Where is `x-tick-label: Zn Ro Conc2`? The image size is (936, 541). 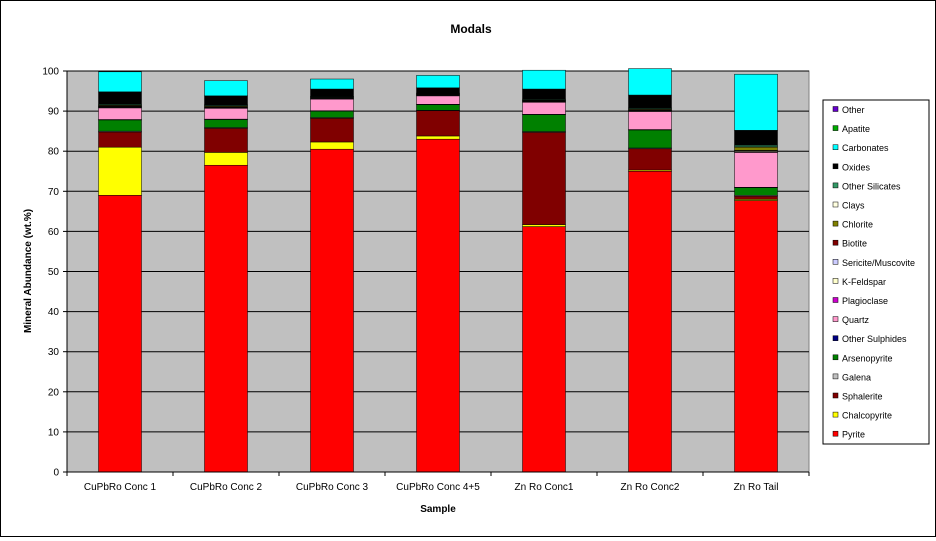 x-tick-label: Zn Ro Conc2 is located at coordinates (650, 487).